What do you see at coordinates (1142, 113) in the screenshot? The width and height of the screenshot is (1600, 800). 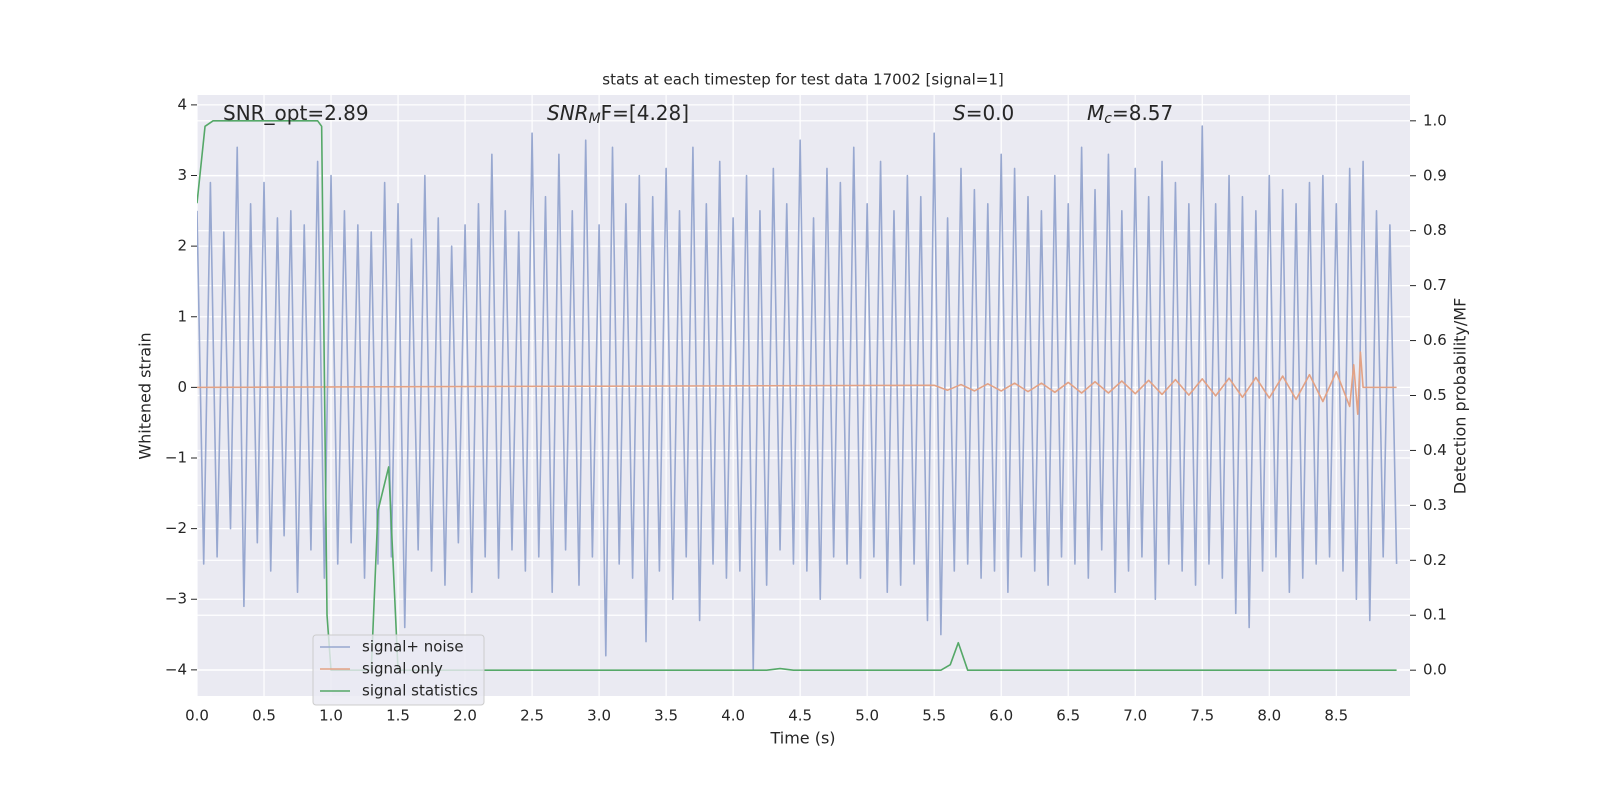 I see `annotation-rest: =8.57` at bounding box center [1142, 113].